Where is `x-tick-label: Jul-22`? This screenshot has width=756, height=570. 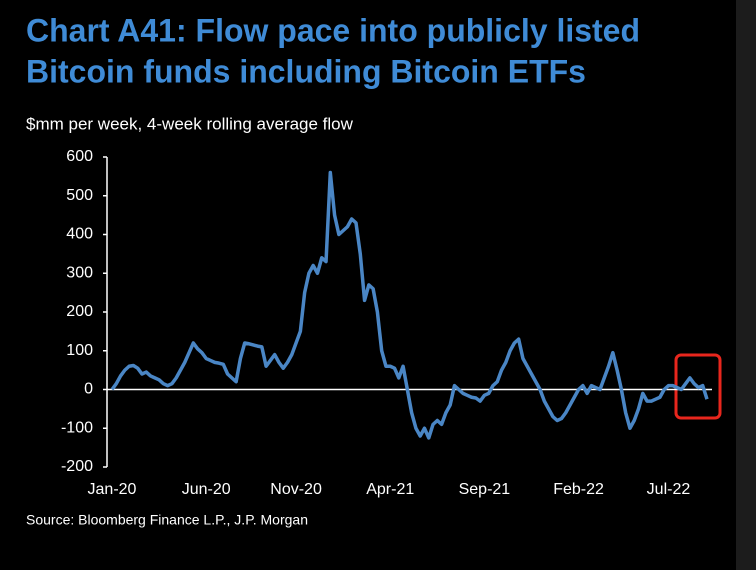
x-tick-label: Jul-22 is located at coordinates (669, 489).